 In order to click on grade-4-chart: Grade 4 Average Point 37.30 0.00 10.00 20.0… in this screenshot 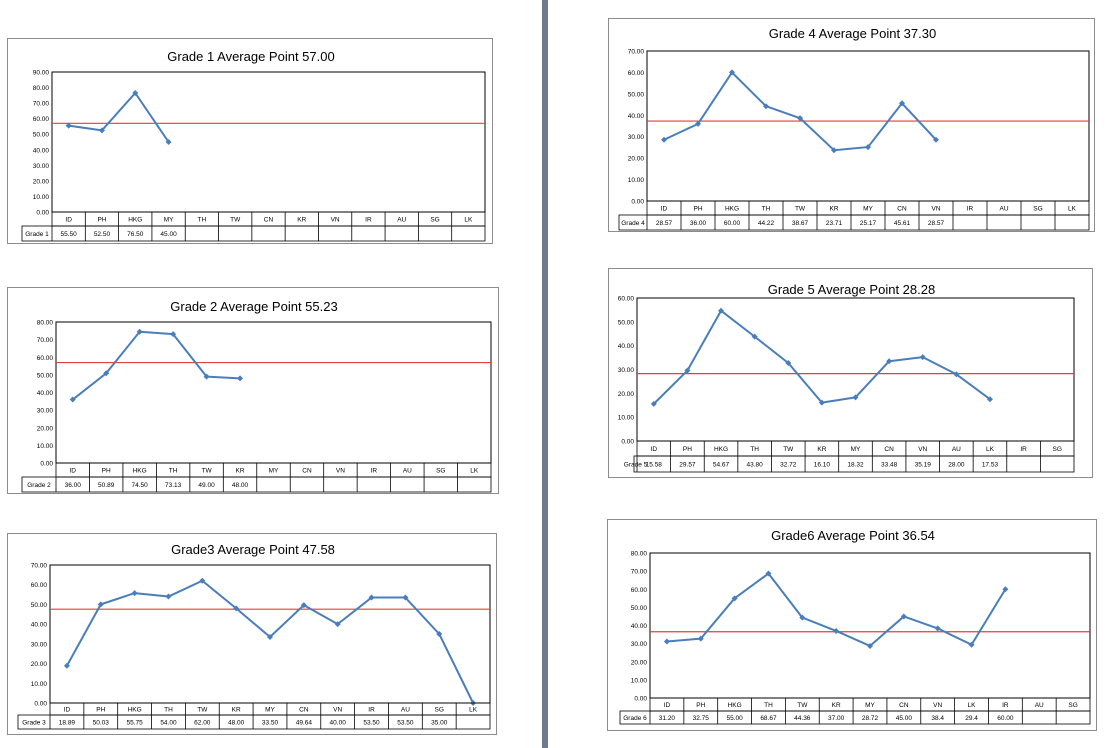, I will do `click(851, 125)`.